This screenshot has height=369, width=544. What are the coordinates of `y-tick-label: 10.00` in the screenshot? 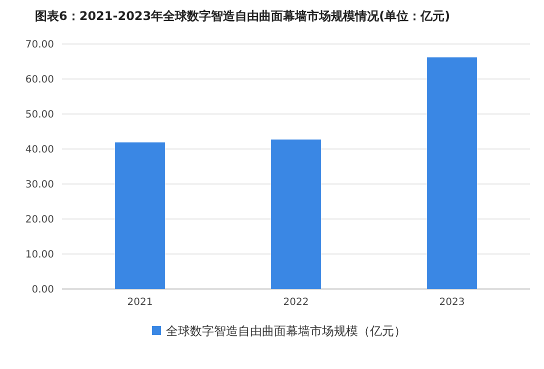 It's located at (39, 255).